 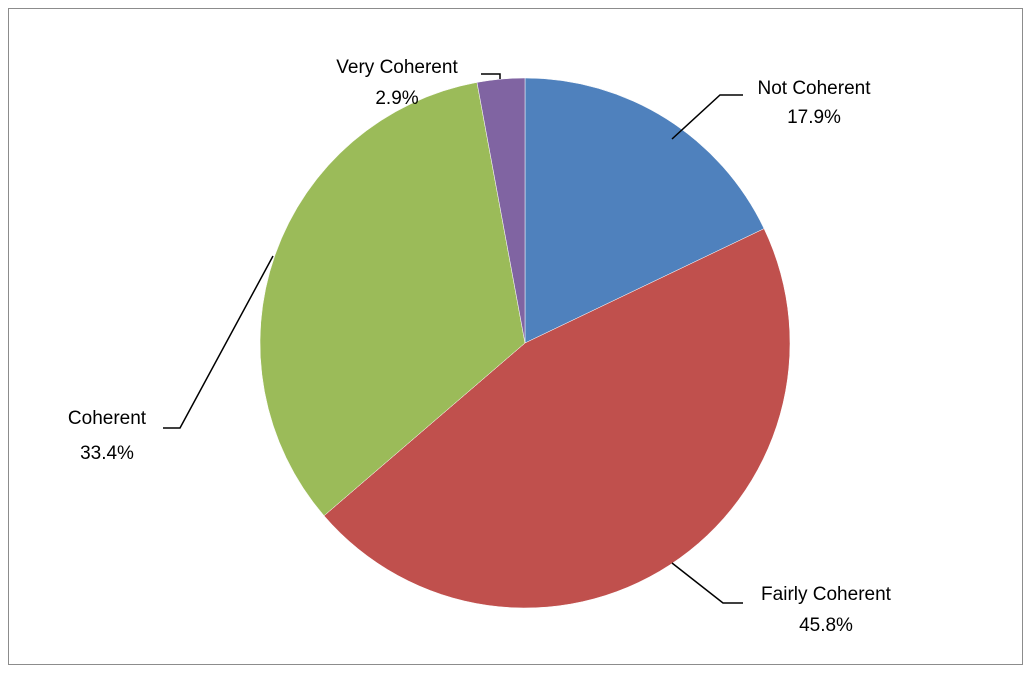 What do you see at coordinates (644, 210) in the screenshot?
I see `pie-slice-not-coherent` at bounding box center [644, 210].